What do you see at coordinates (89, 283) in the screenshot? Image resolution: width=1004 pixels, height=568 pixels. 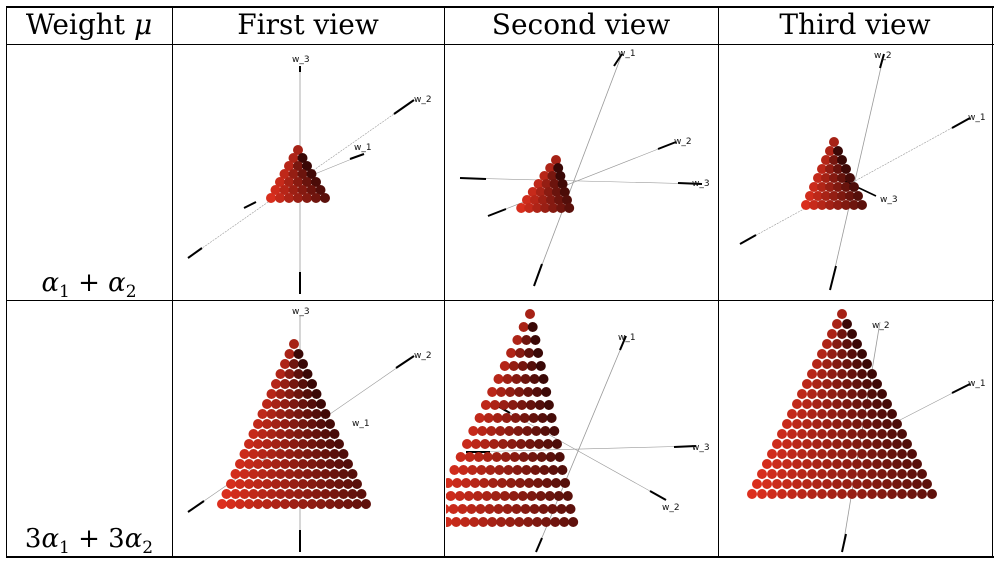 I see `row1-plus: +` at bounding box center [89, 283].